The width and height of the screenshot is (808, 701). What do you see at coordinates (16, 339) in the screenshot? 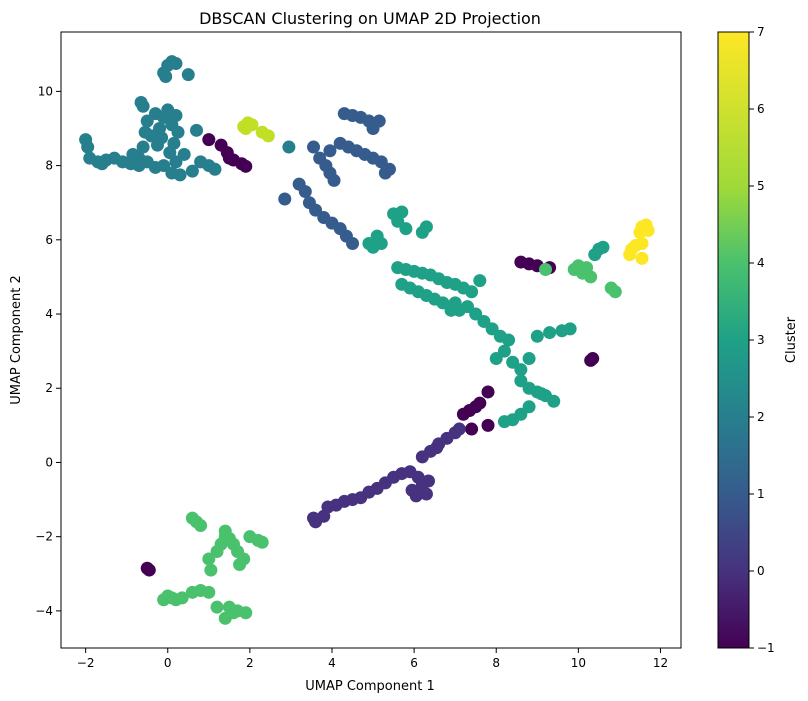
I see `y-axis-label: UMAP Component 2` at bounding box center [16, 339].